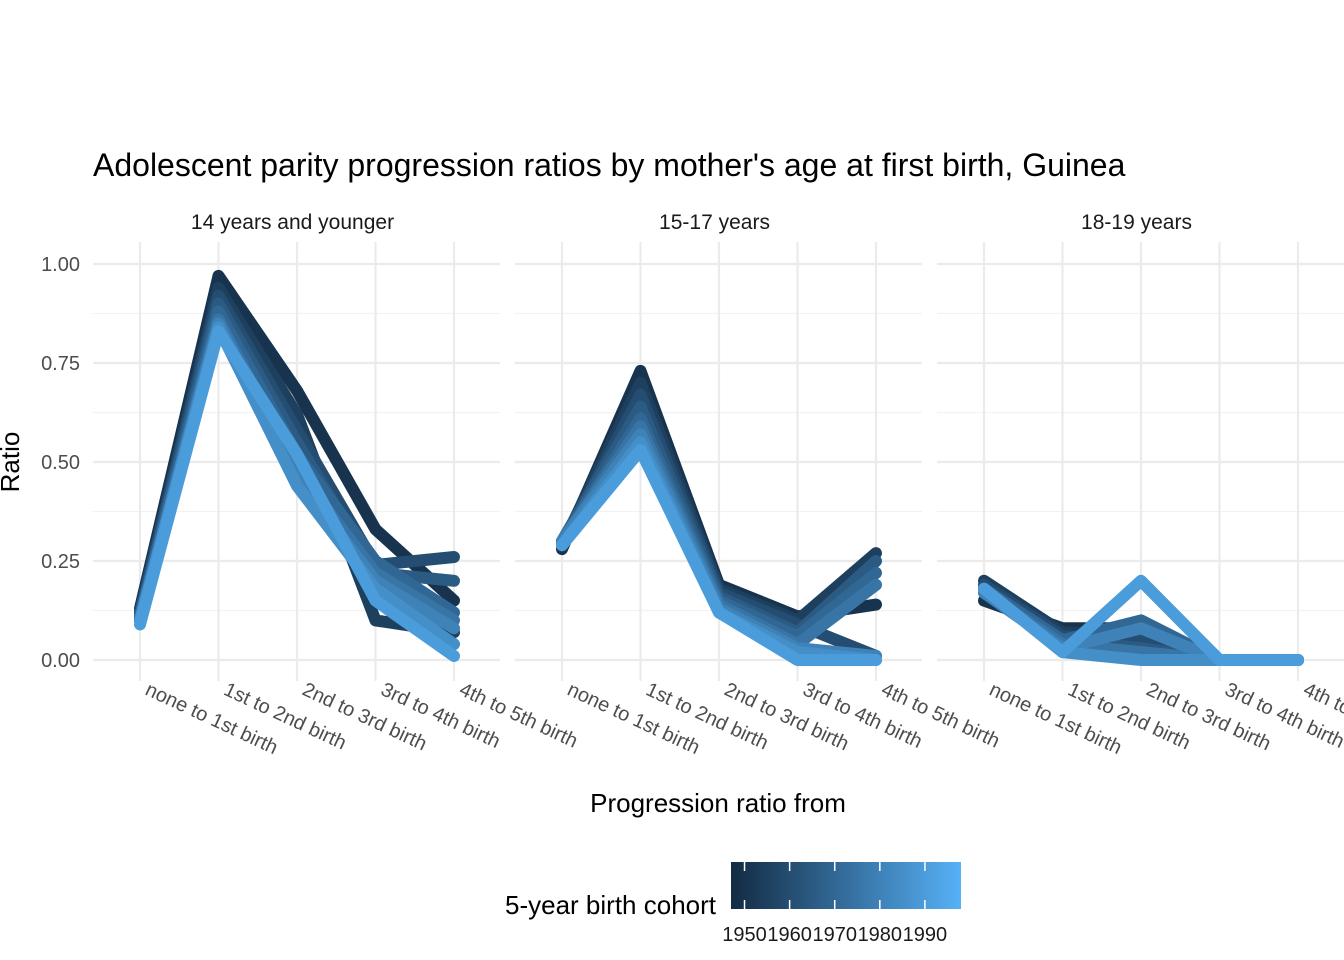 This screenshot has width=1344, height=960. I want to click on legend-label: 1950, so click(744, 935).